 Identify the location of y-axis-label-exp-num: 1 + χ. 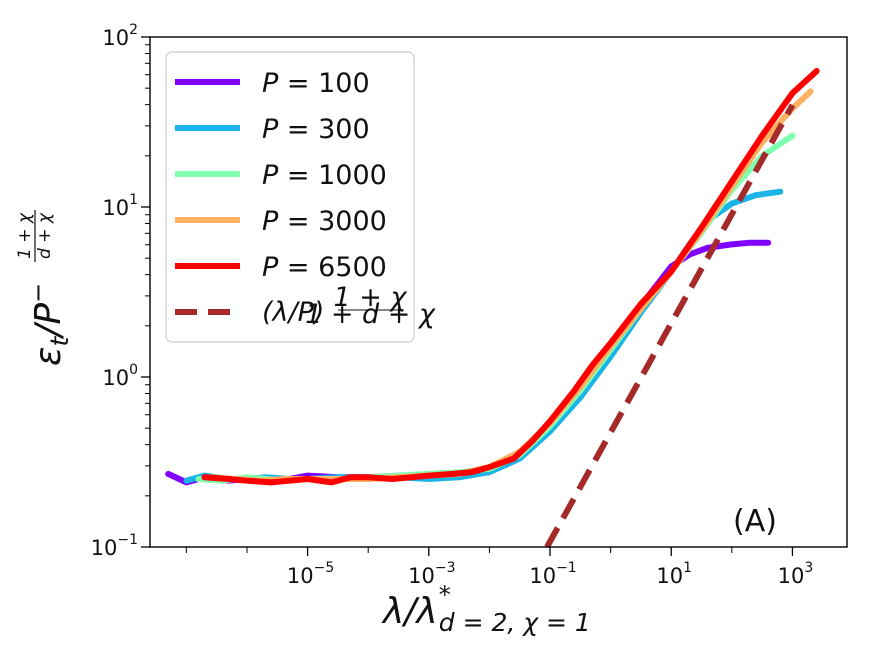
(25, 235).